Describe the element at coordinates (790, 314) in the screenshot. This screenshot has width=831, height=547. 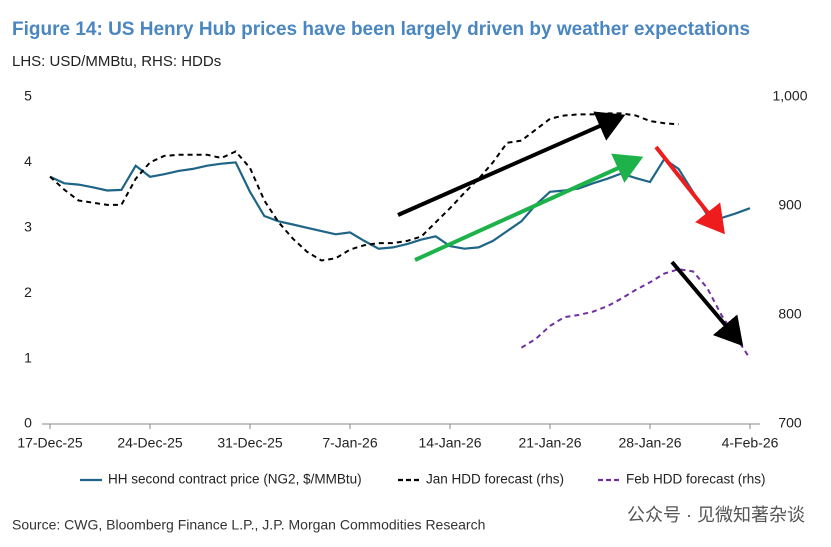
I see `y2-tick-label: 800` at that location.